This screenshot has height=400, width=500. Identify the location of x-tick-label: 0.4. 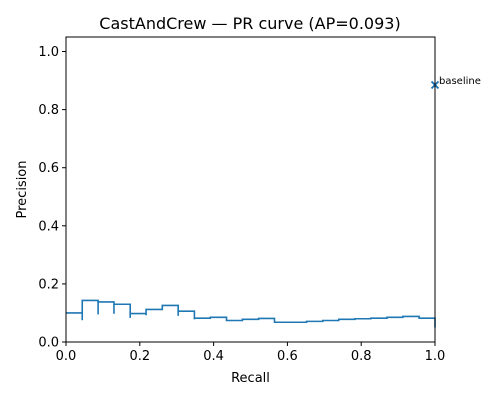
(213, 356).